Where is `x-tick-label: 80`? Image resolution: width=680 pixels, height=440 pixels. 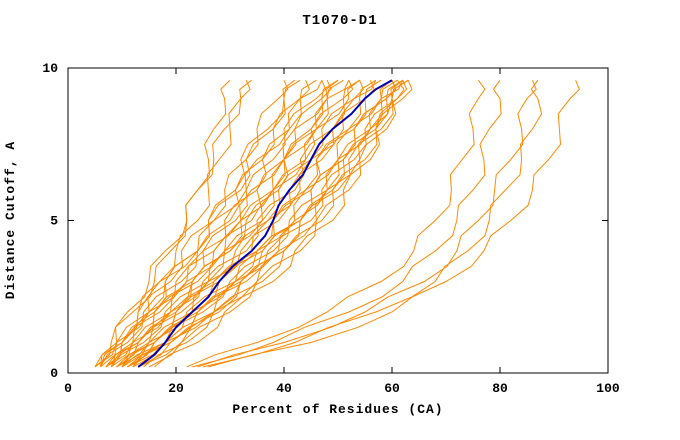
x-tick-label: 80 is located at coordinates (500, 388).